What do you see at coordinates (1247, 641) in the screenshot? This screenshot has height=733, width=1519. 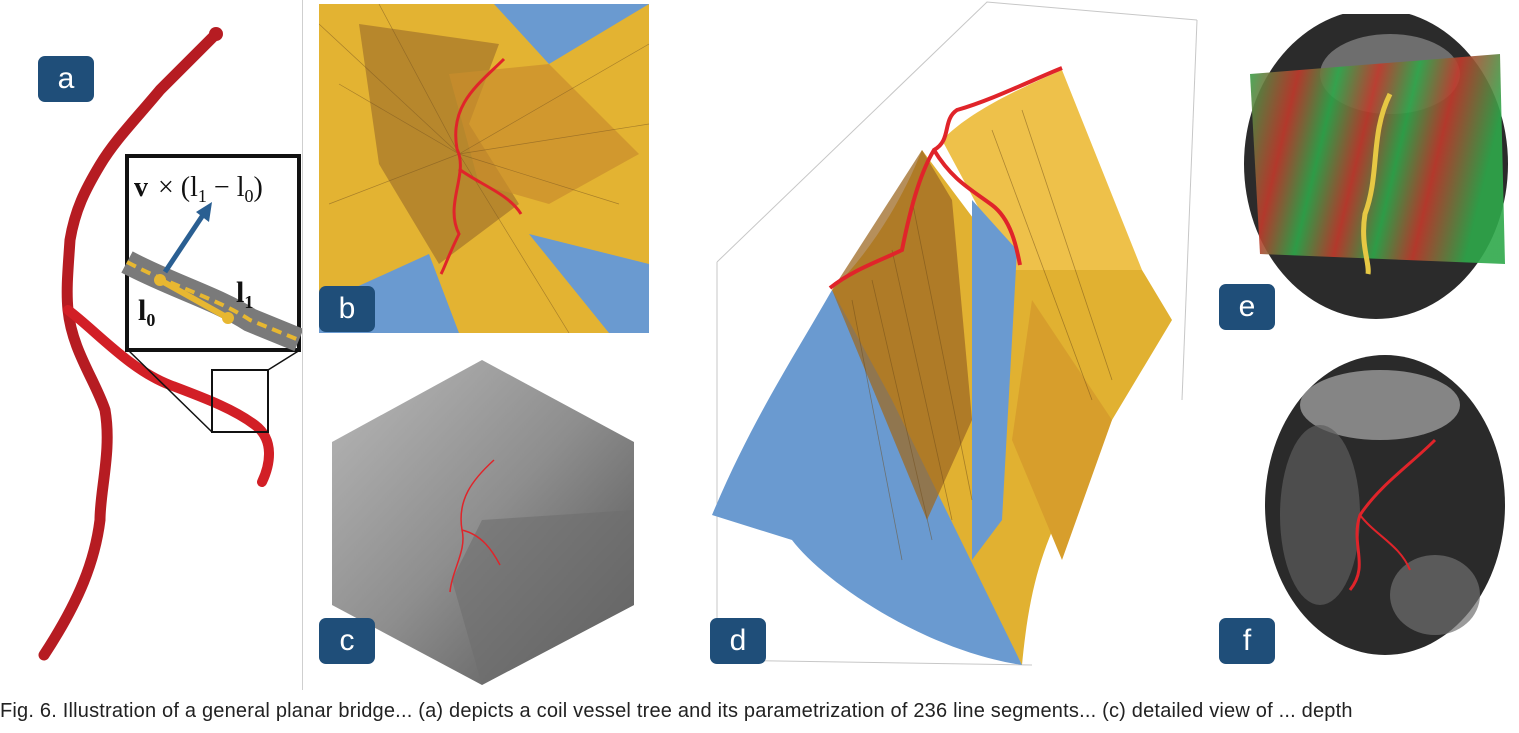 I see `panel-label-f: f` at bounding box center [1247, 641].